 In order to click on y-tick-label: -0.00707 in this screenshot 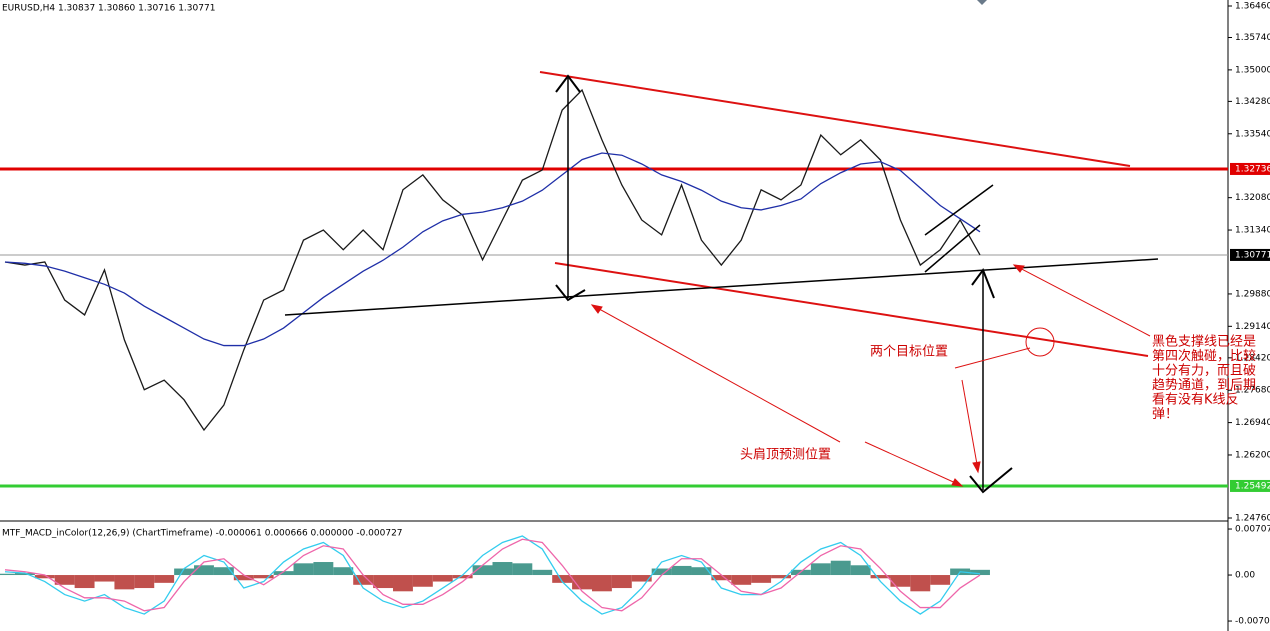, I will do `click(1252, 622)`.